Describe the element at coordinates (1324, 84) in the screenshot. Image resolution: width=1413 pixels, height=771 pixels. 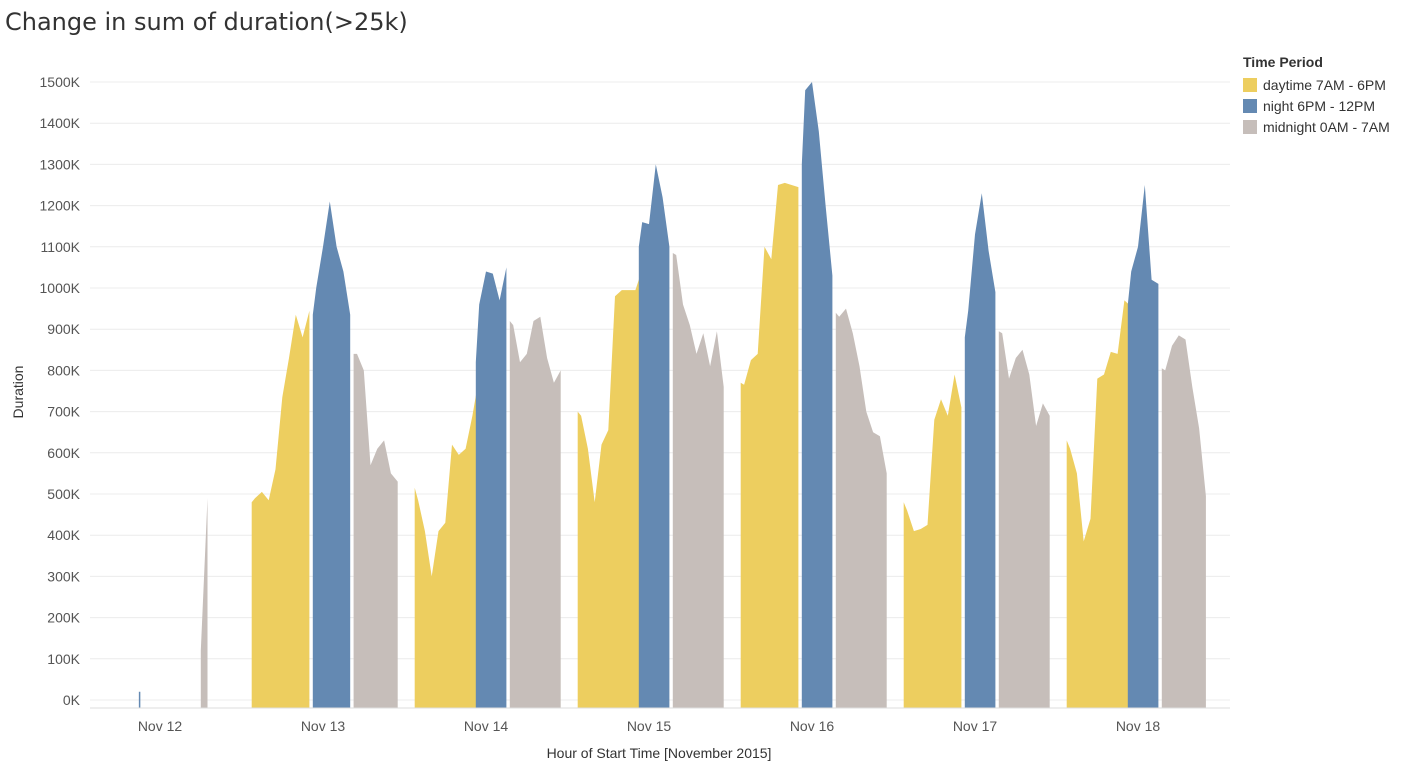
I see `legend-label: daytime 7AM - 6PM` at that location.